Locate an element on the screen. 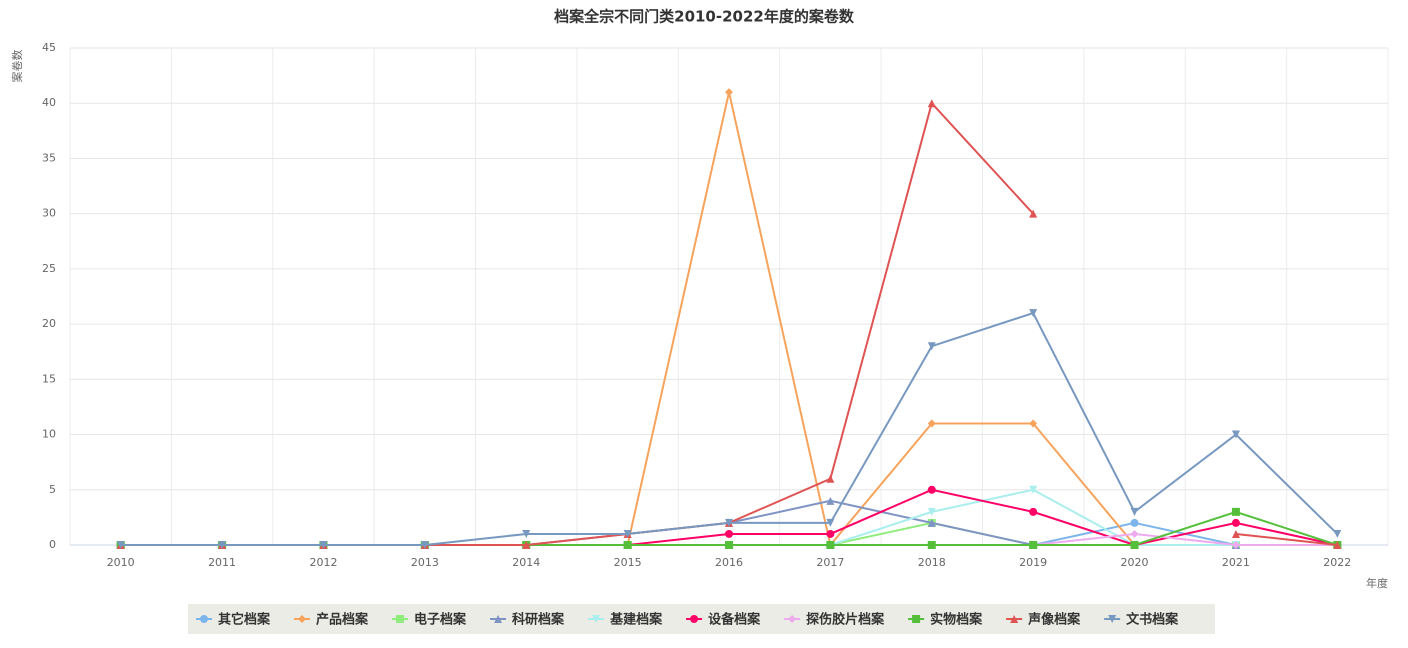 The height and width of the screenshot is (648, 1408). x-tick-label: 2018 is located at coordinates (932, 562).